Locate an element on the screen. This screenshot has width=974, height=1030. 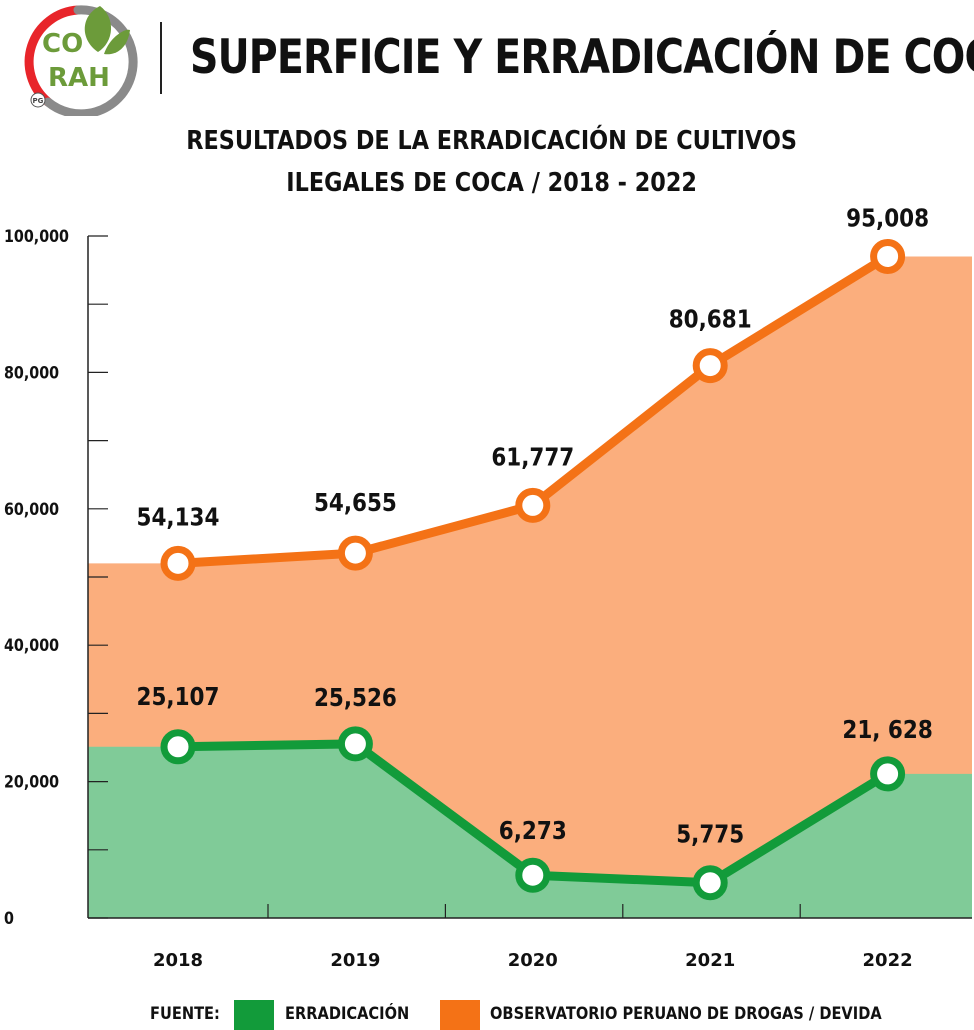
legend-swatch-orange is located at coordinates (460, 1015).